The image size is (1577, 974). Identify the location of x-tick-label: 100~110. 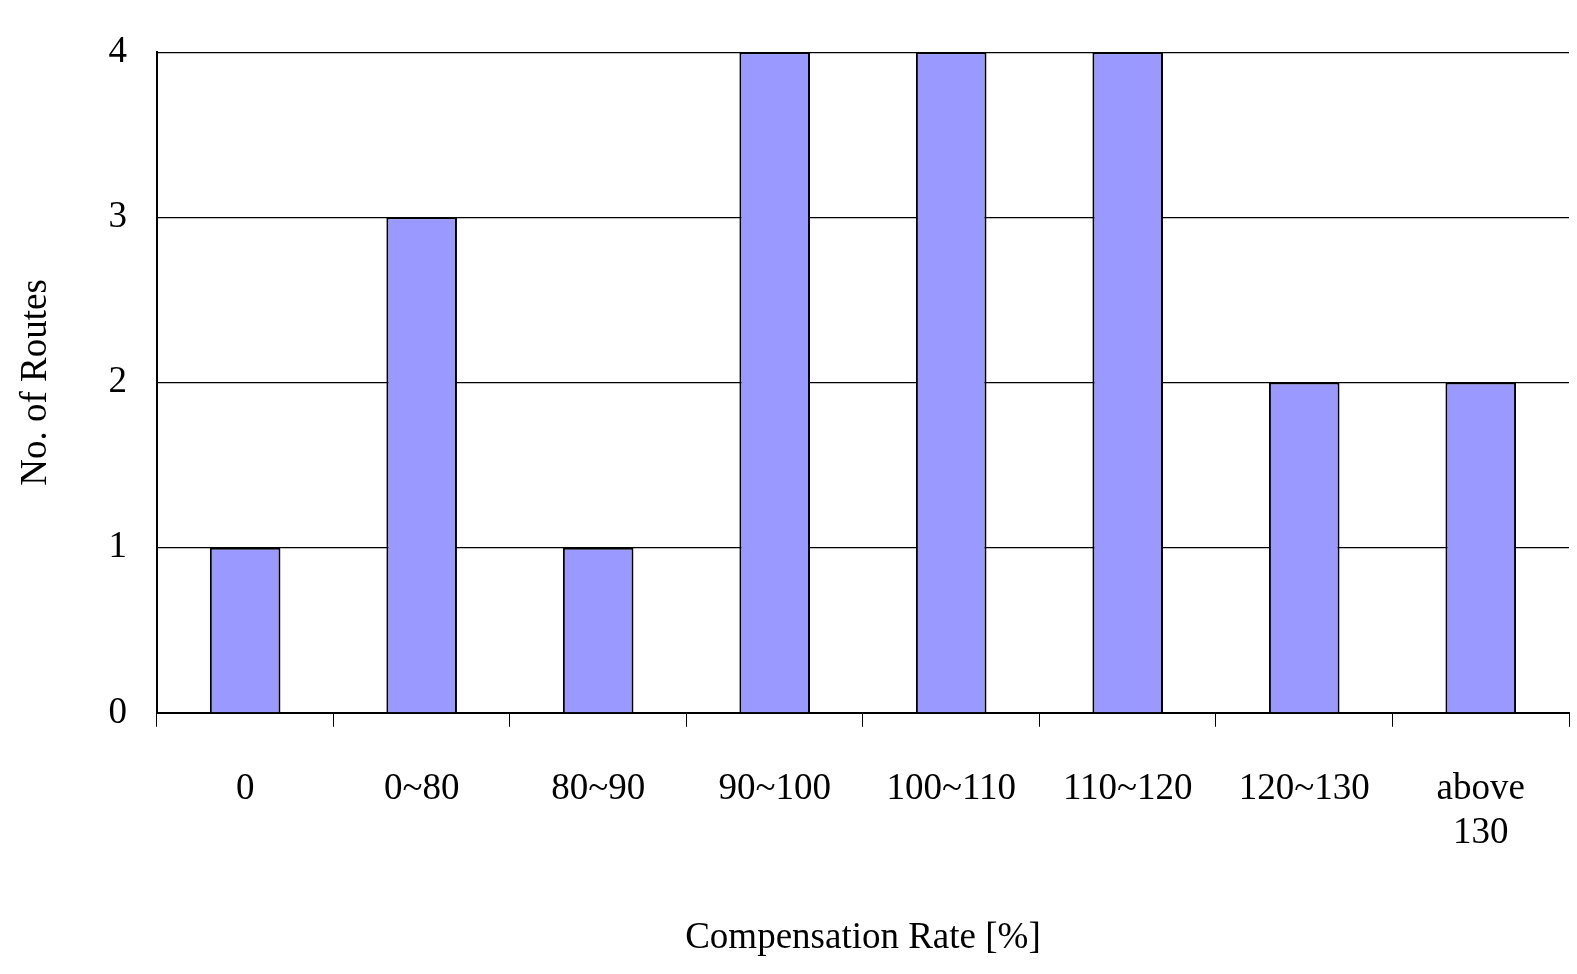
(951, 786).